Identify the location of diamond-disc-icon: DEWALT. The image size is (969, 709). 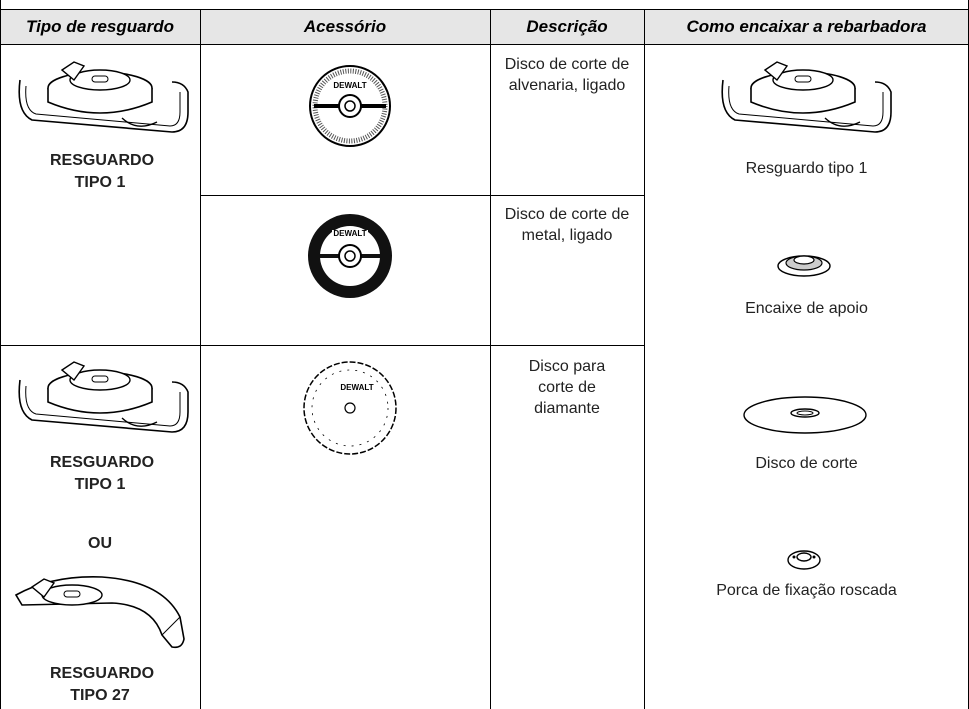
(350, 408).